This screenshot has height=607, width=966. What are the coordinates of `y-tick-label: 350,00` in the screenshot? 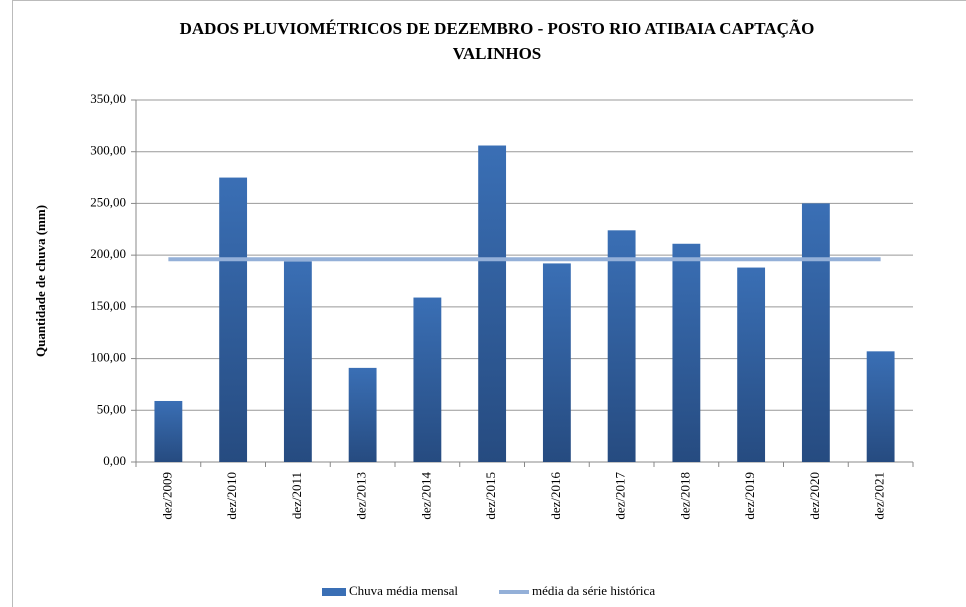 It's located at (108, 98).